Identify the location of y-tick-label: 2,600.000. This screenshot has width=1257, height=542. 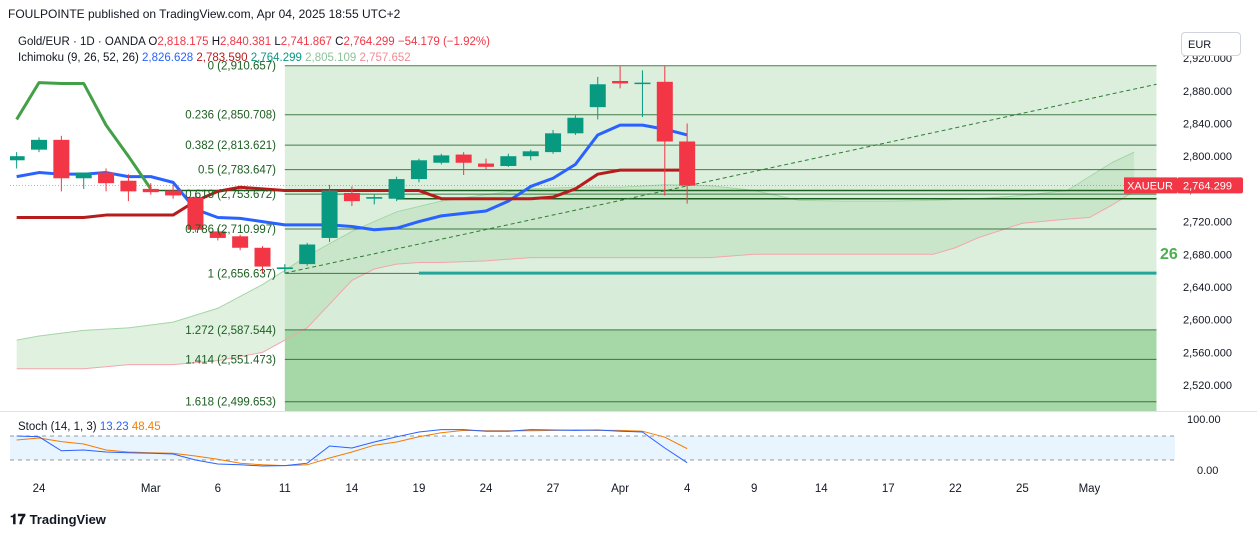
(1207, 321).